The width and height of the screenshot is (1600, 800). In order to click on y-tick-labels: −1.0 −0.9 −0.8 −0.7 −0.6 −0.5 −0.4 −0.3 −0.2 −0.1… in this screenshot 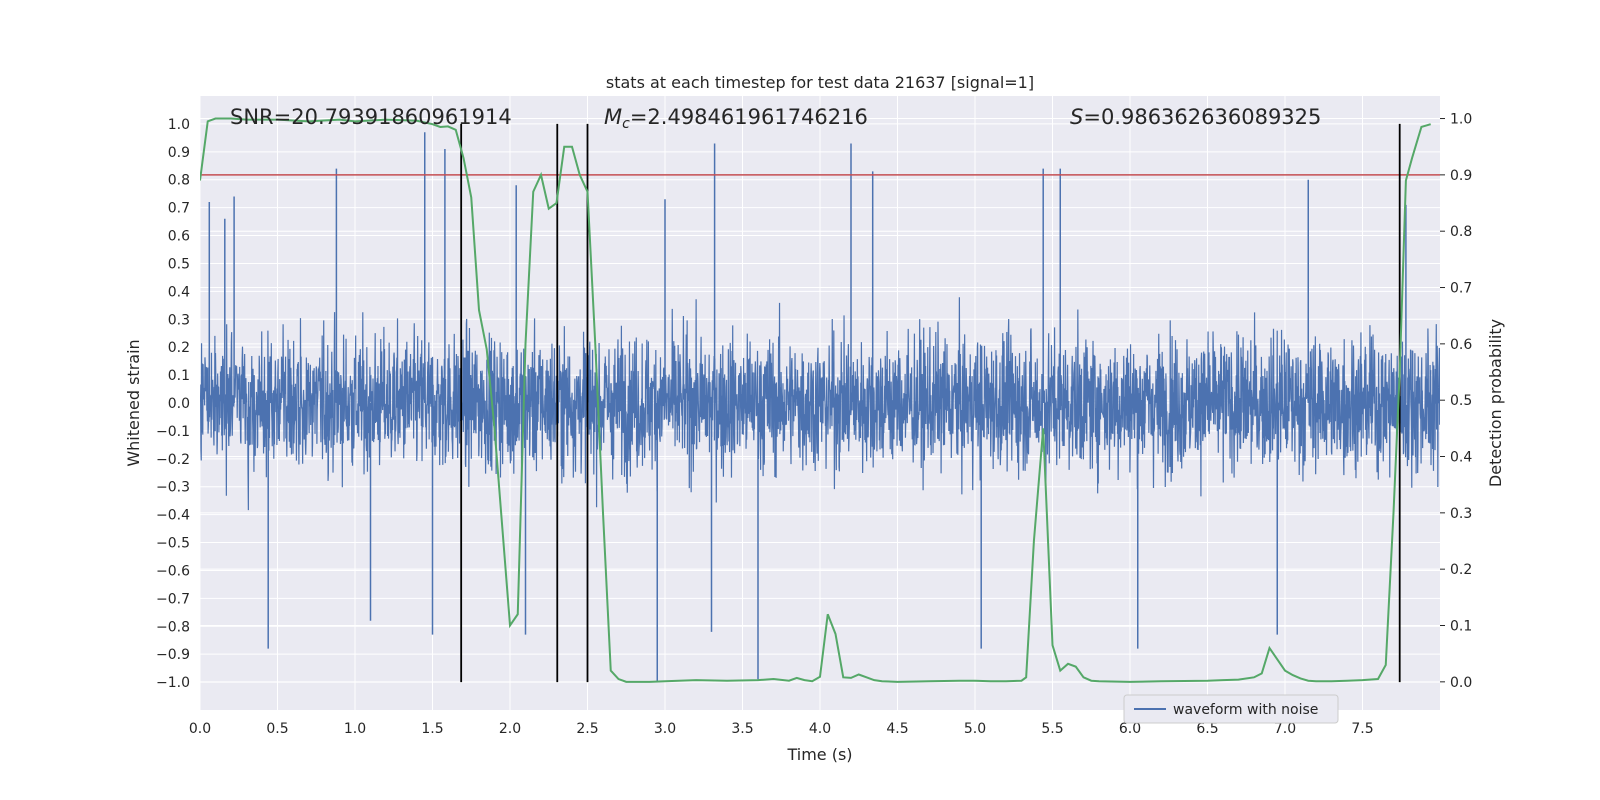, I will do `click(173, 404)`.